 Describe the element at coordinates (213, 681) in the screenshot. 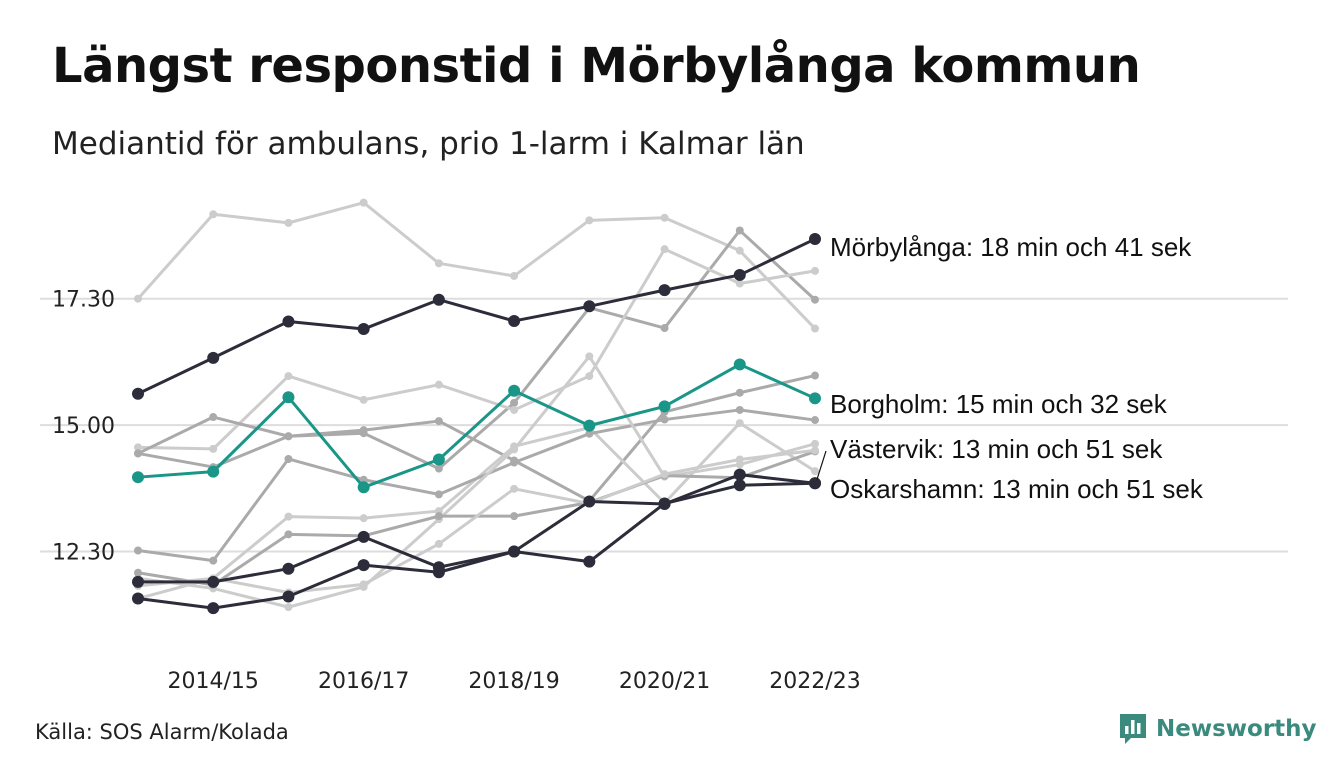

I see `x-tick-label: 2014/15` at that location.